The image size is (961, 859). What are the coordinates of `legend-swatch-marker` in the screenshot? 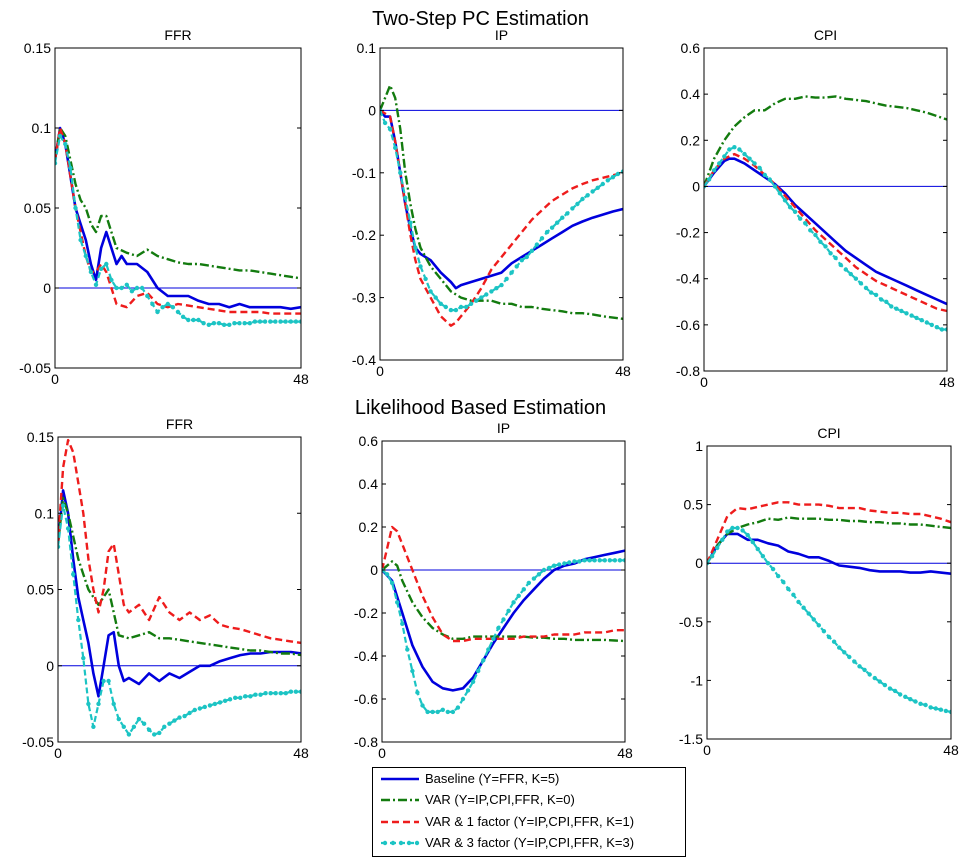 It's located at (417, 843).